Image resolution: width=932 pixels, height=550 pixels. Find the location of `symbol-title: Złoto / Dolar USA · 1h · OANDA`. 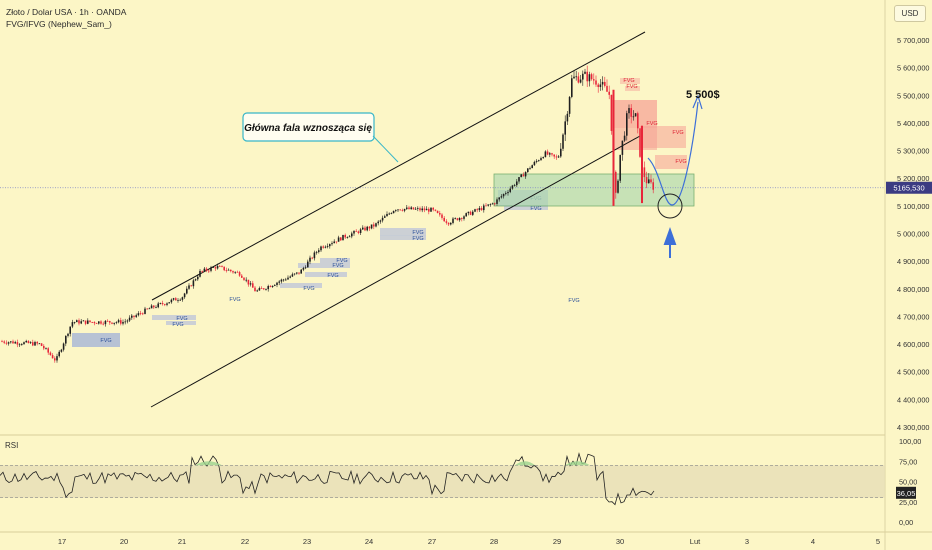

symbol-title: Złoto / Dolar USA · 1h · OANDA is located at coordinates (66, 12).